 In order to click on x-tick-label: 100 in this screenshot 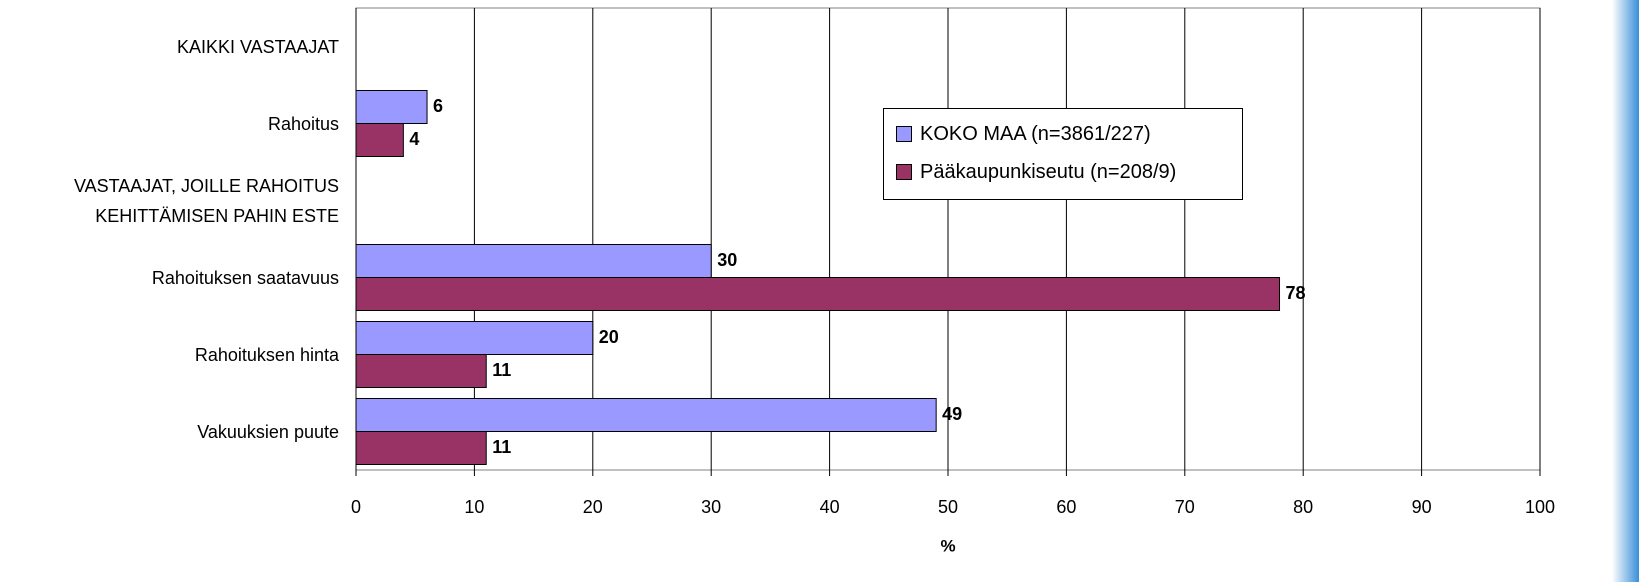, I will do `click(1540, 507)`.